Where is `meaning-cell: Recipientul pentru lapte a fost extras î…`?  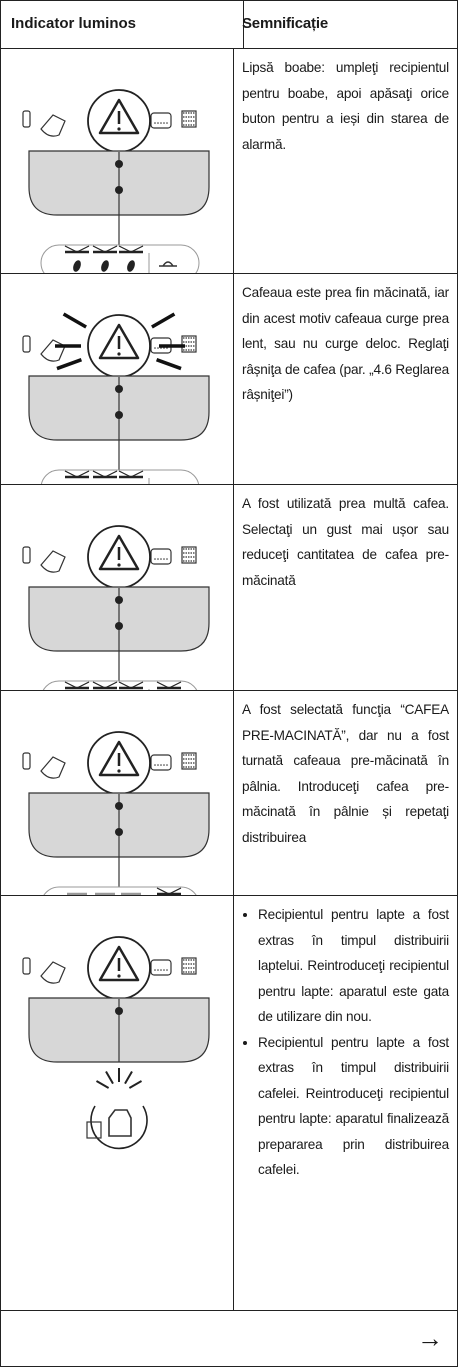
meaning-cell: Recipientul pentru lapte a fost extras î… is located at coordinates (345, 1039).